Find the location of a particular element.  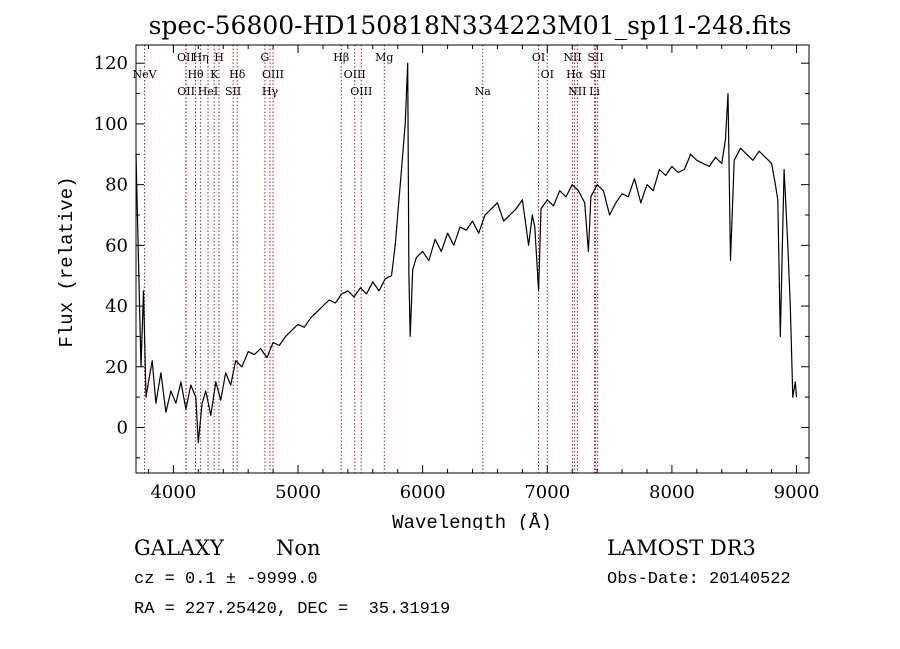

coordinates: RA = 227.25420, DEC = 35.31919 is located at coordinates (292, 609).